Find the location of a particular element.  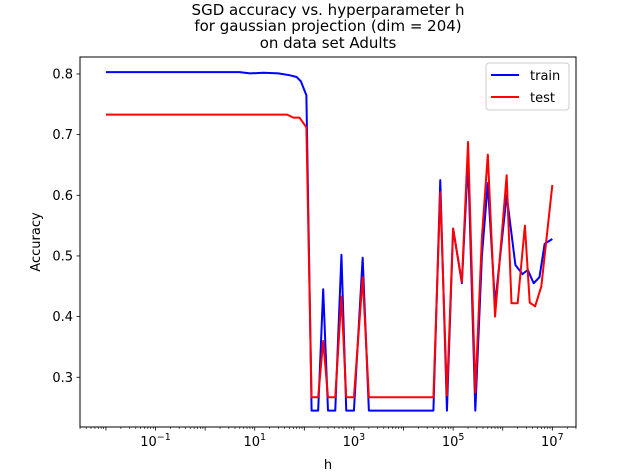

x-axis-ticks: 10⁻¹ 10¹ 10³ 10⁵ 10⁷ is located at coordinates (328, 438).